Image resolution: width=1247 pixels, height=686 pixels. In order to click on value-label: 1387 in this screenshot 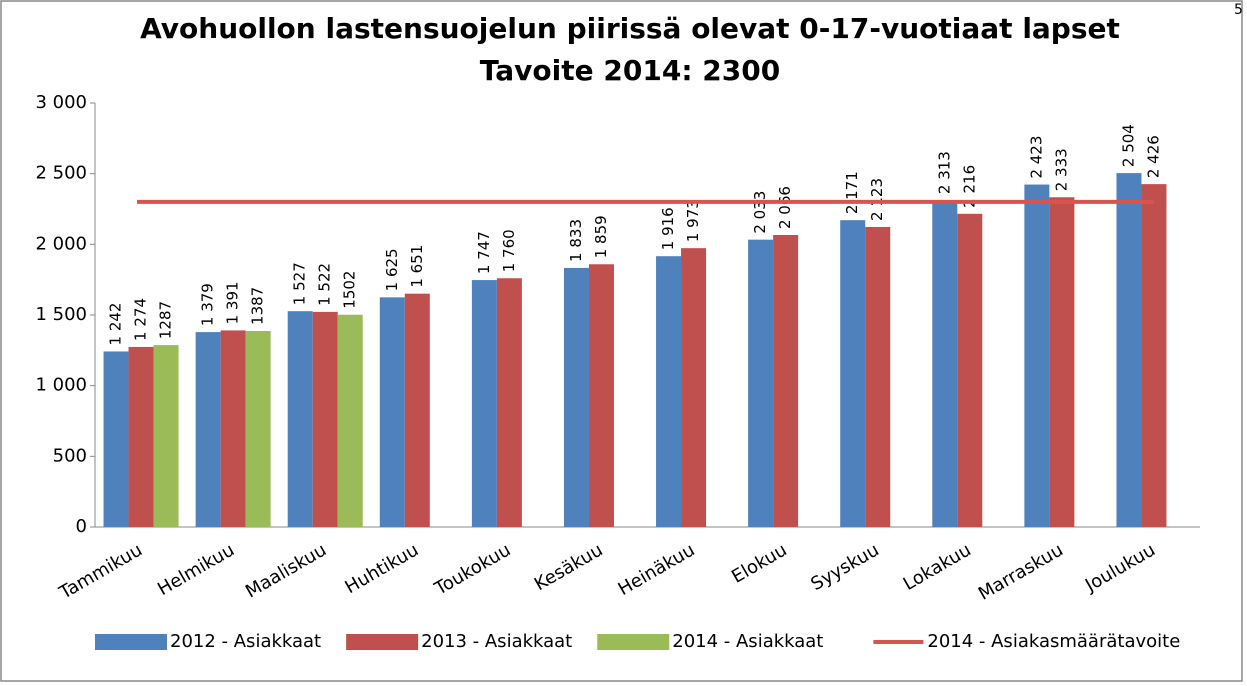, I will do `click(258, 306)`.